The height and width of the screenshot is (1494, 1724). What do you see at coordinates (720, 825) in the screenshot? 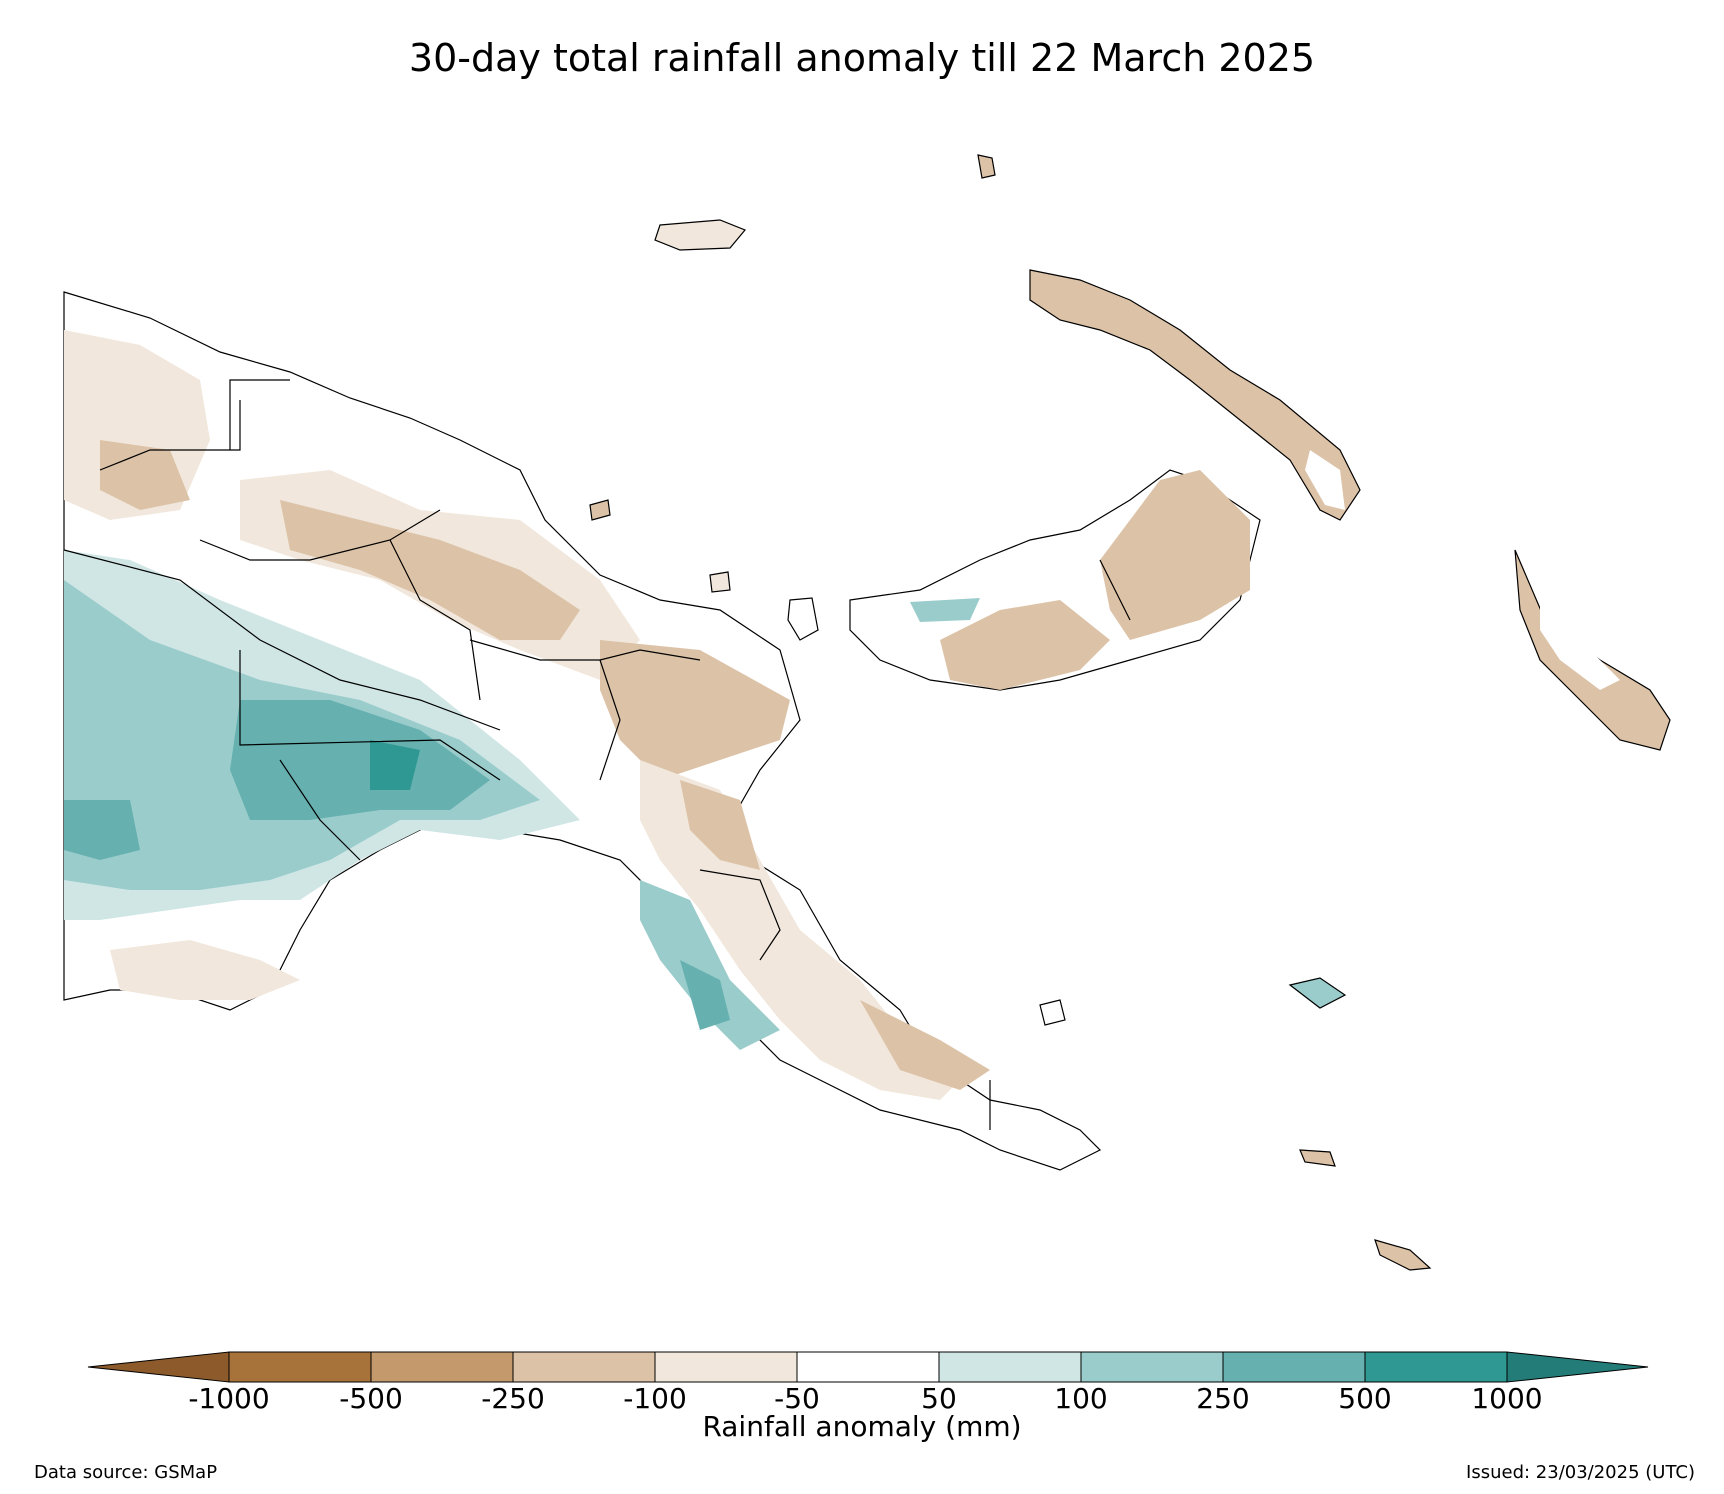
I see `dry-area-morobe-core` at bounding box center [720, 825].